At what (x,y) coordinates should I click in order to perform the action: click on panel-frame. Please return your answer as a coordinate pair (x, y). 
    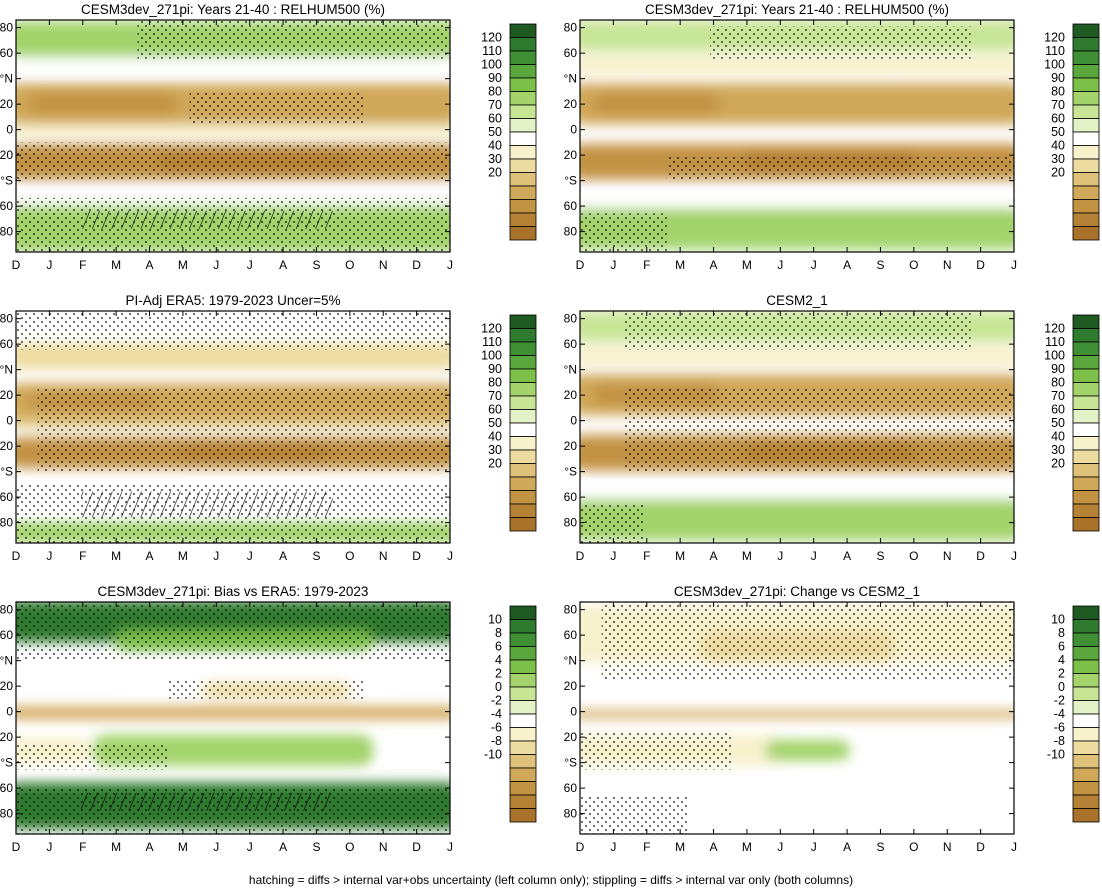
    Looking at the image, I should click on (797, 718).